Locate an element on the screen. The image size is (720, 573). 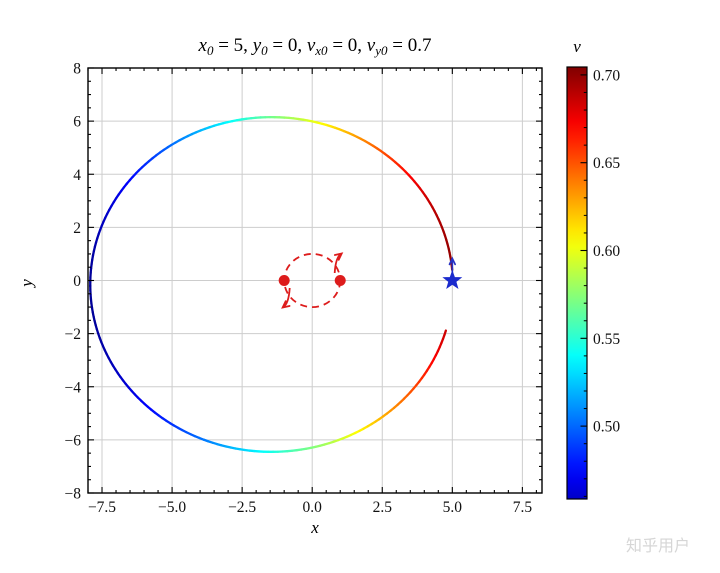
x-tick-label: 7.5 is located at coordinates (523, 507).